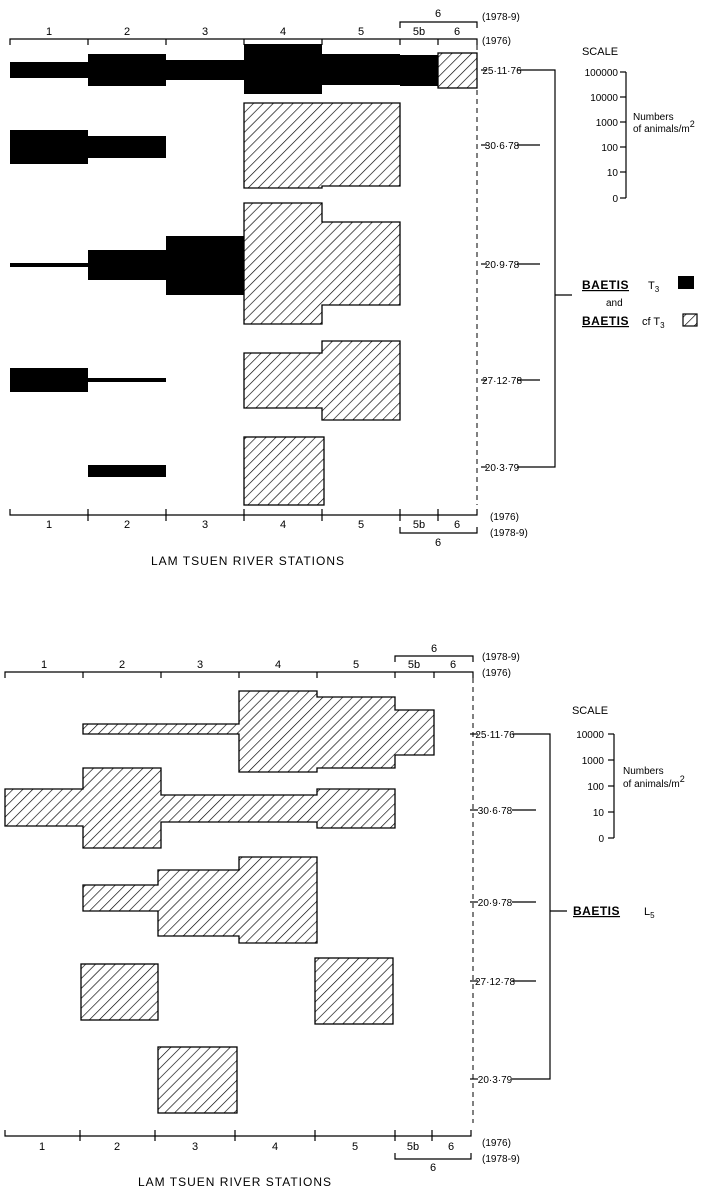 The image size is (719, 1192). Describe the element at coordinates (433, 1168) in the screenshot. I see `station-label-bottom-merged-6: 6` at that location.